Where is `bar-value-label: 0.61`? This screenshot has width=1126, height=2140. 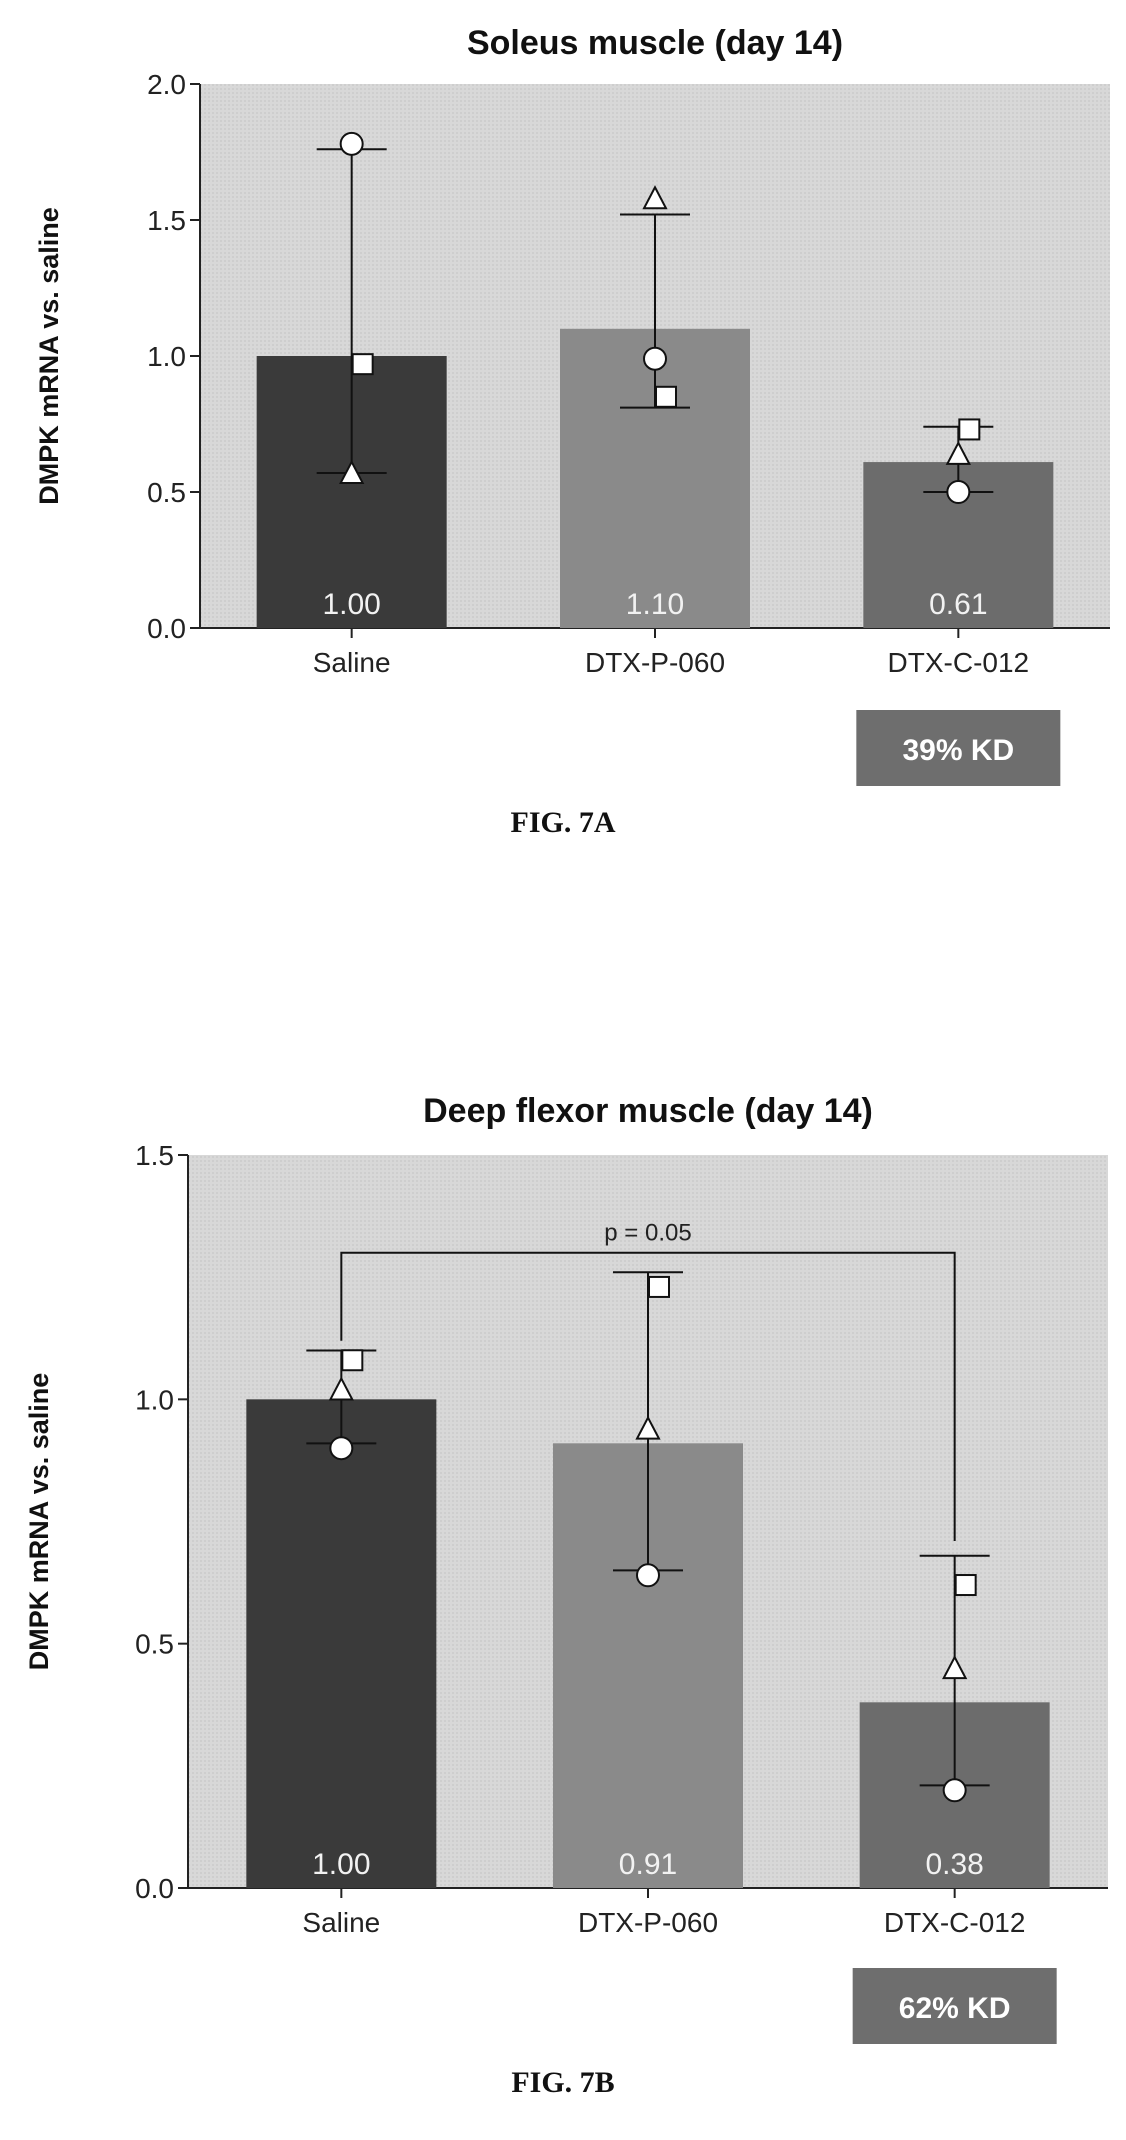 bar-value-label: 0.61 is located at coordinates (958, 604).